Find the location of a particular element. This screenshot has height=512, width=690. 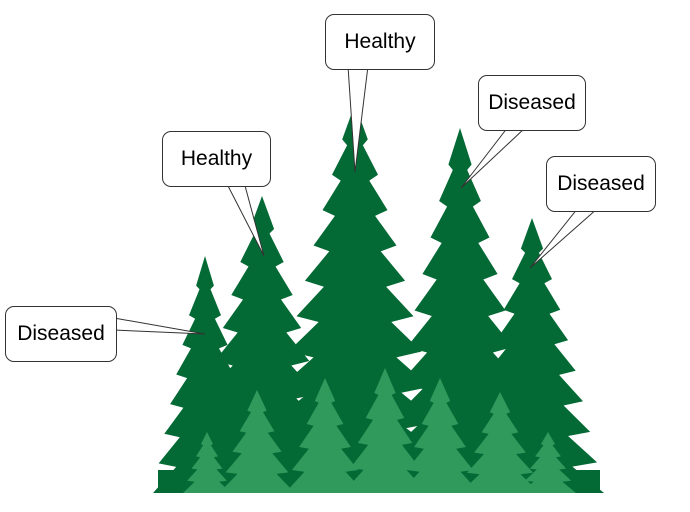

callout-tree-2: Healthy is located at coordinates (216, 159).